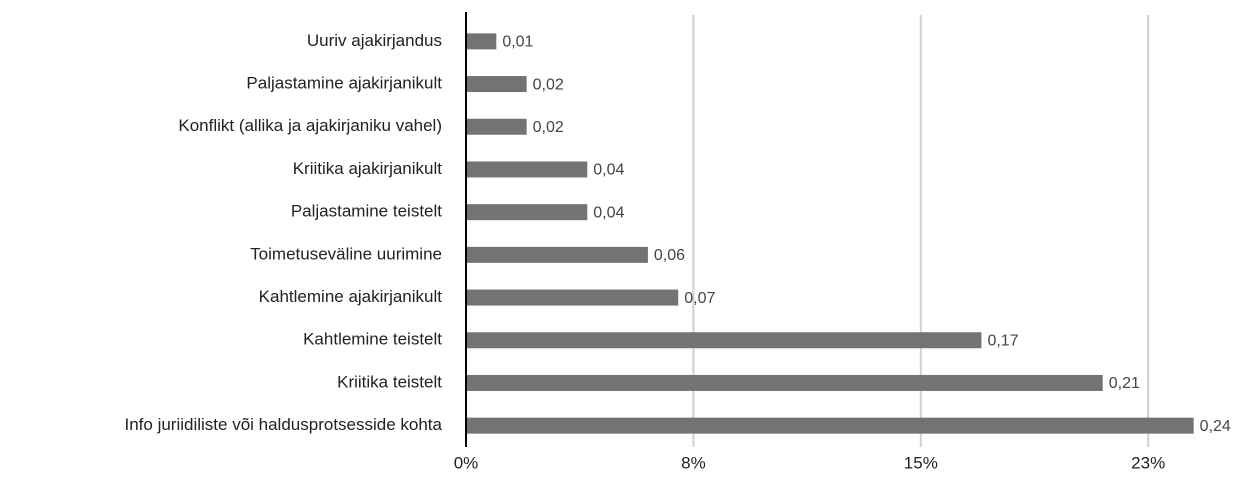  What do you see at coordinates (351, 296) in the screenshot?
I see `y-tick-label: Kahtlemine ajakirjanikult` at bounding box center [351, 296].